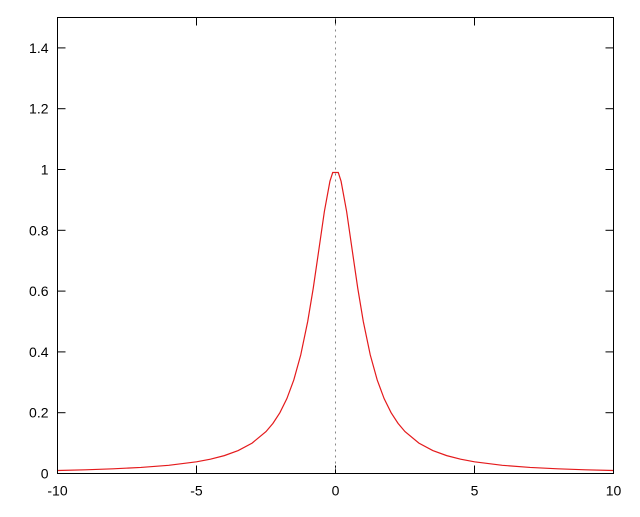  I want to click on y-tick-label: 0.6, so click(39, 291).